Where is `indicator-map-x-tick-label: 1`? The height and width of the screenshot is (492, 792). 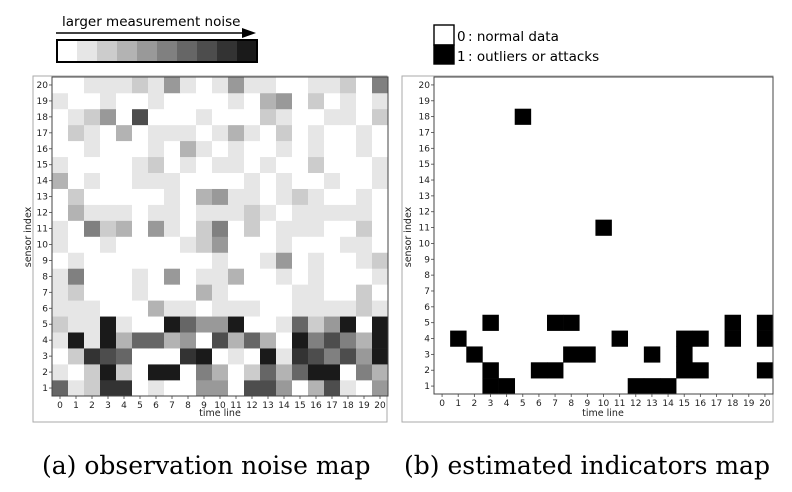 indicator-map-x-tick-label: 1 is located at coordinates (458, 404).